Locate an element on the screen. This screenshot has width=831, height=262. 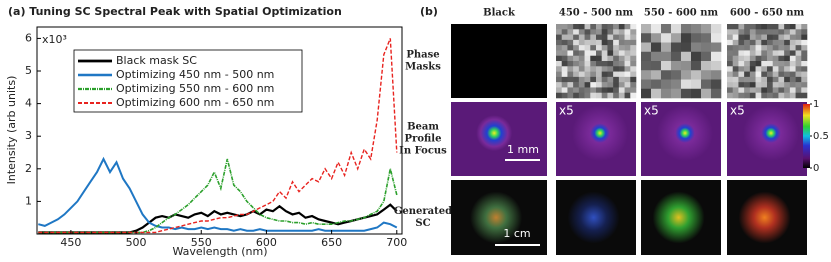
column-header: 550 - 600 nm is located at coordinates (681, 13).